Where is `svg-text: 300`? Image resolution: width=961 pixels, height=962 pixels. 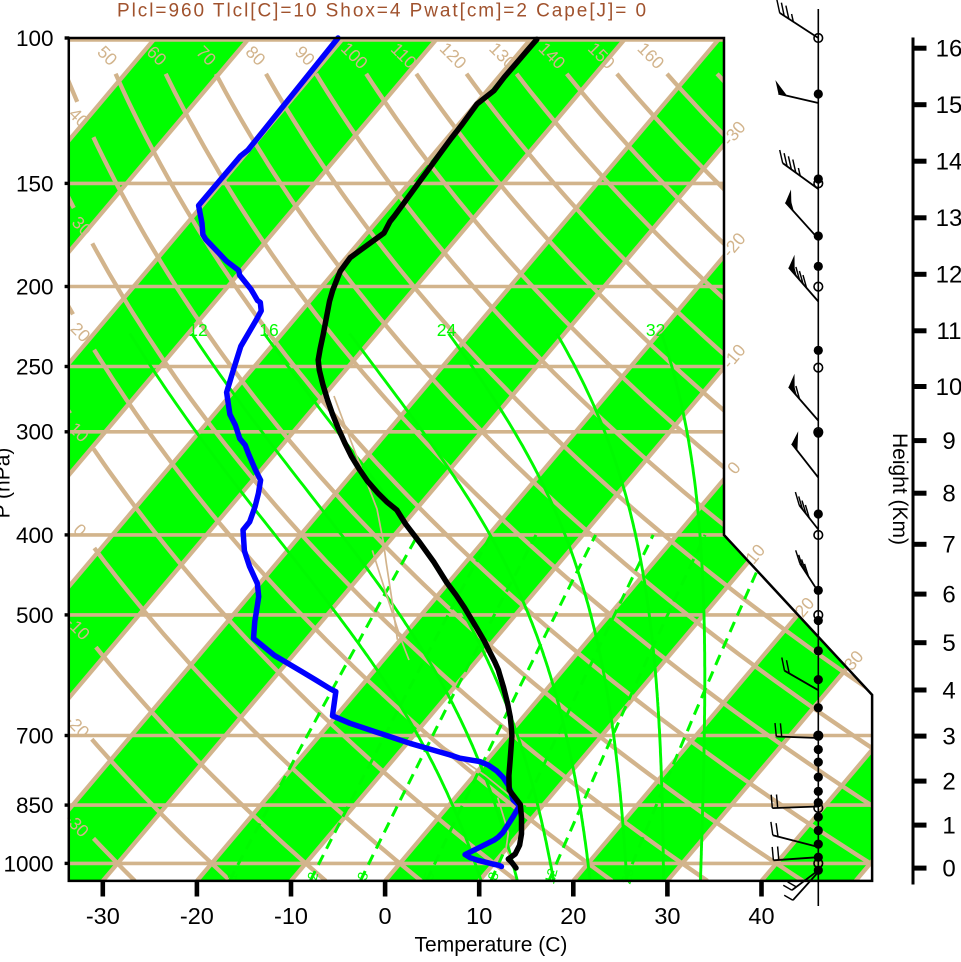 svg-text: 300 is located at coordinates (35, 432).